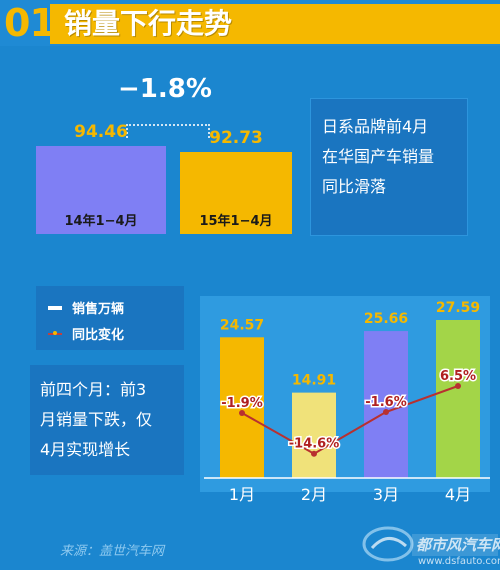 This screenshot has width=500, height=570. What do you see at coordinates (93, 389) in the screenshot?
I see `summary-line: 前四个月：前3` at bounding box center [93, 389].